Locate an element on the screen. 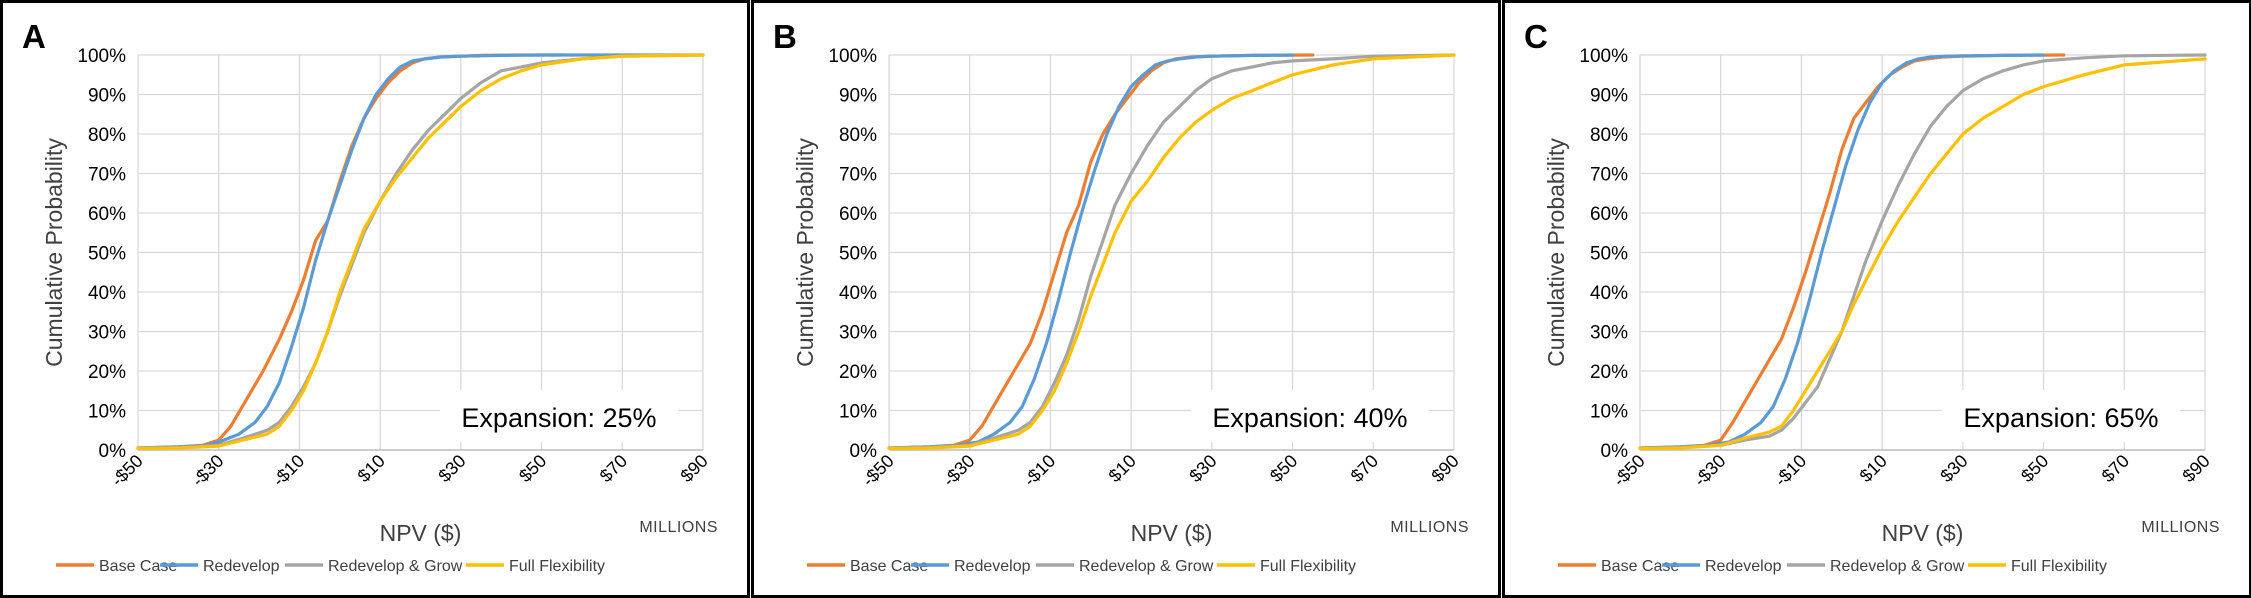  expansion-annotation: Expansion: 40% is located at coordinates (1309, 418).